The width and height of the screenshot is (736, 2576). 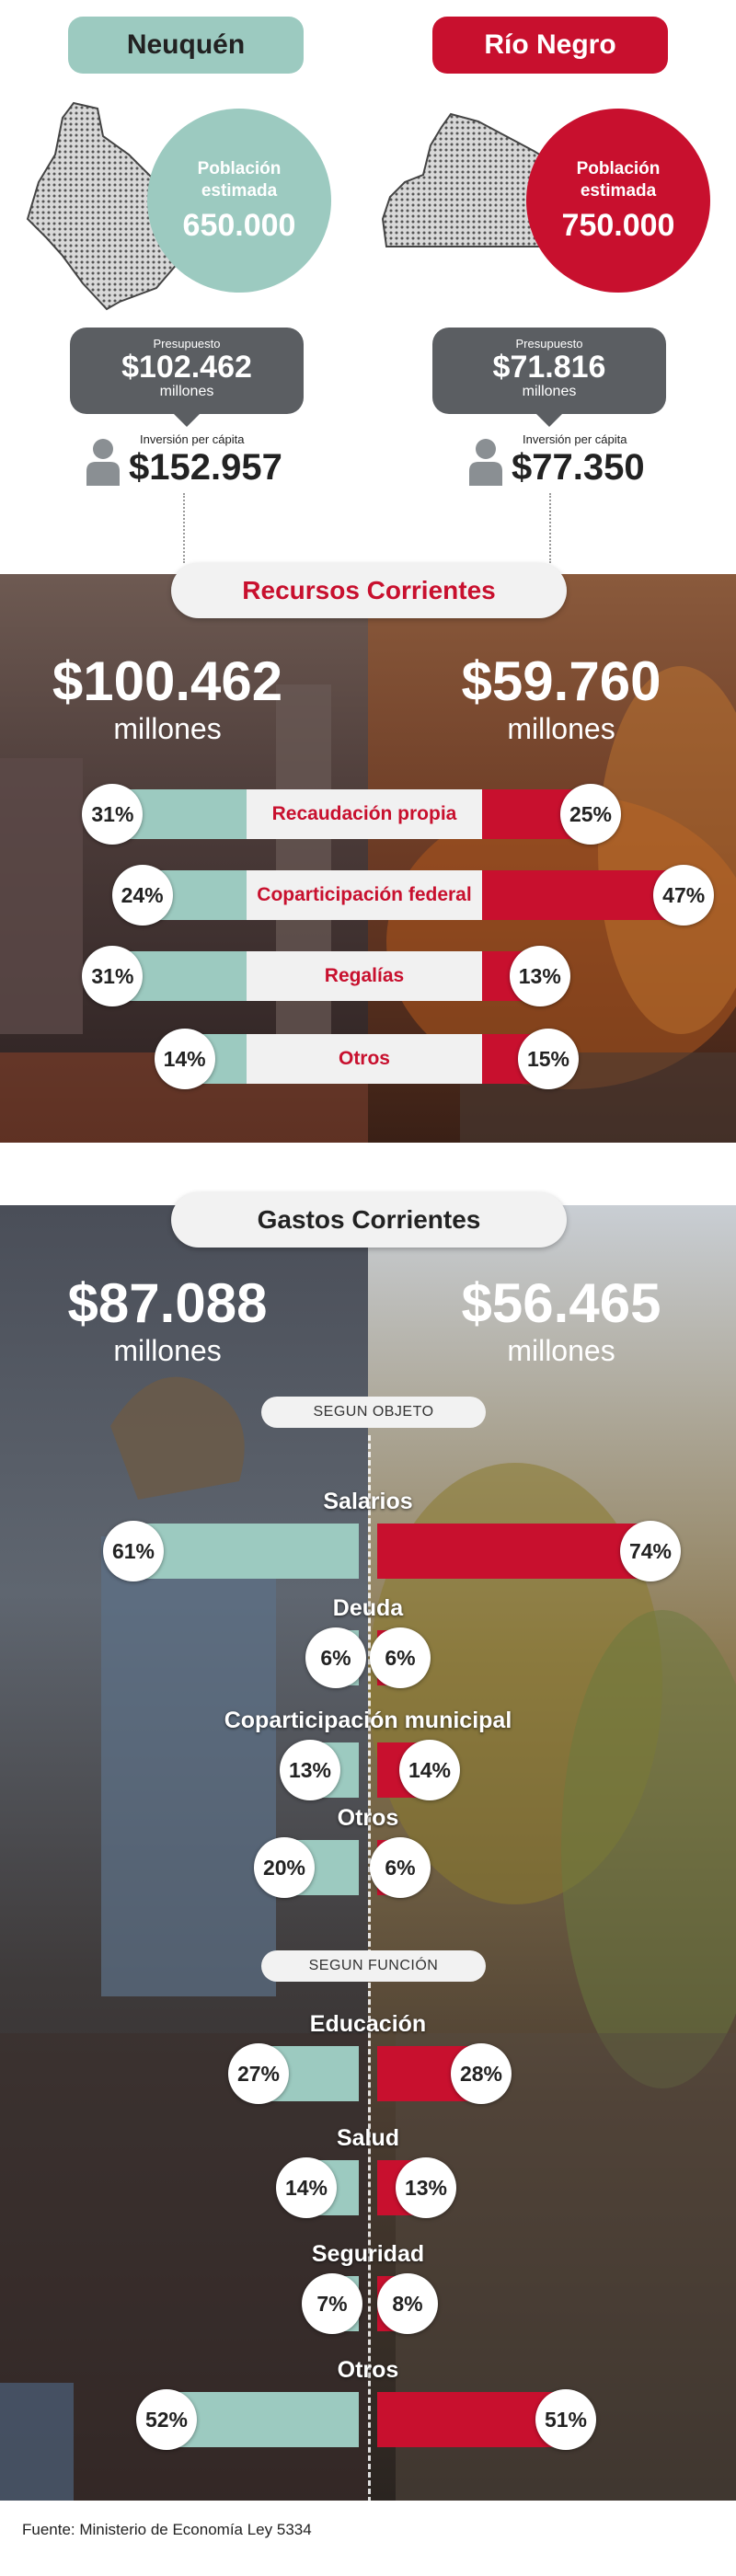 I want to click on category-label: Deuda, so click(x=368, y=1608).